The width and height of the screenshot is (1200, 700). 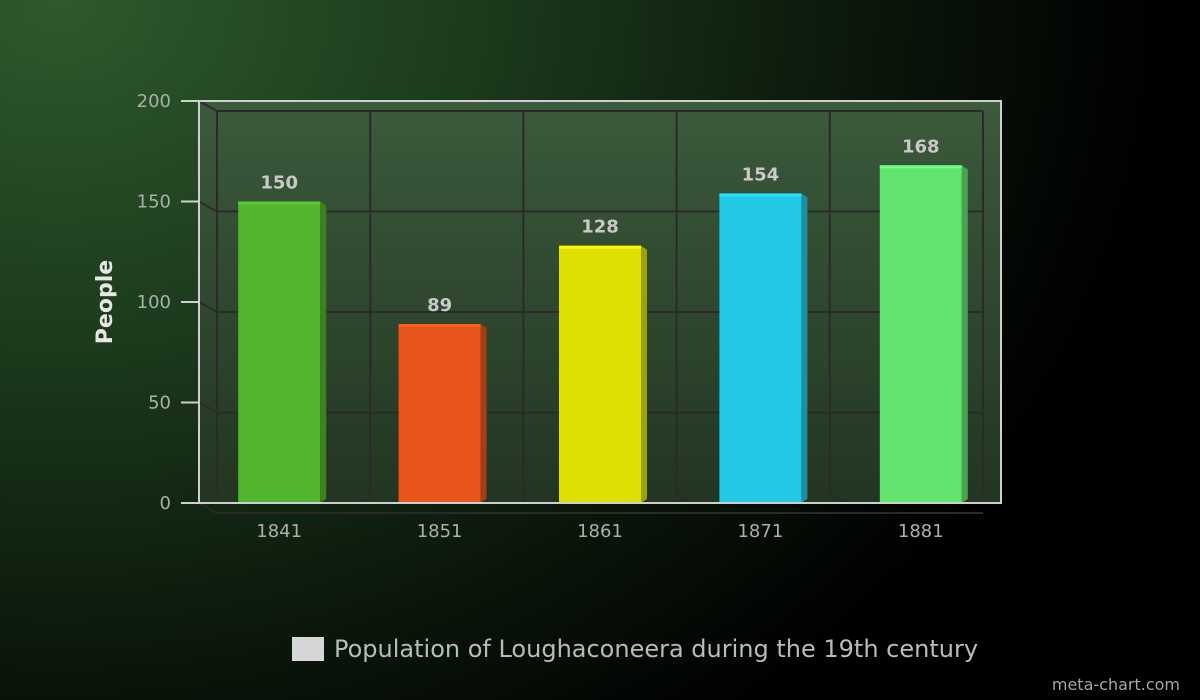 I want to click on y-tick-label-100: 100, so click(x=154, y=302).